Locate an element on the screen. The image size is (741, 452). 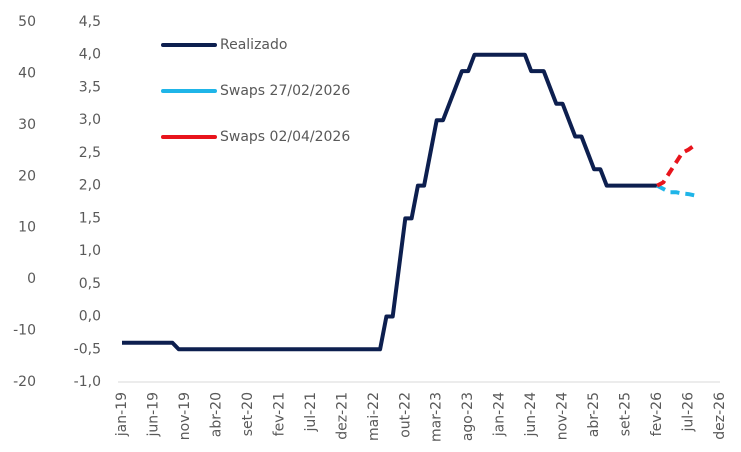
x-tick-label: mar-23 is located at coordinates (437, 417).